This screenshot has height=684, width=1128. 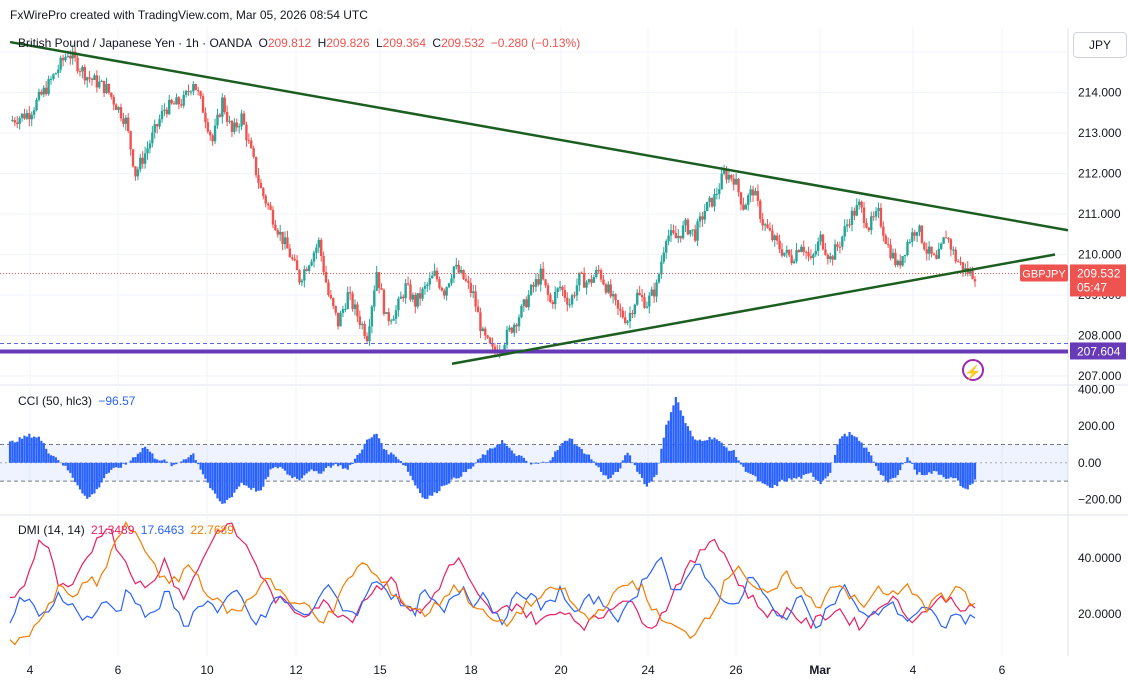 I want to click on ticker-tag: GBPJPY, so click(x=1044, y=274).